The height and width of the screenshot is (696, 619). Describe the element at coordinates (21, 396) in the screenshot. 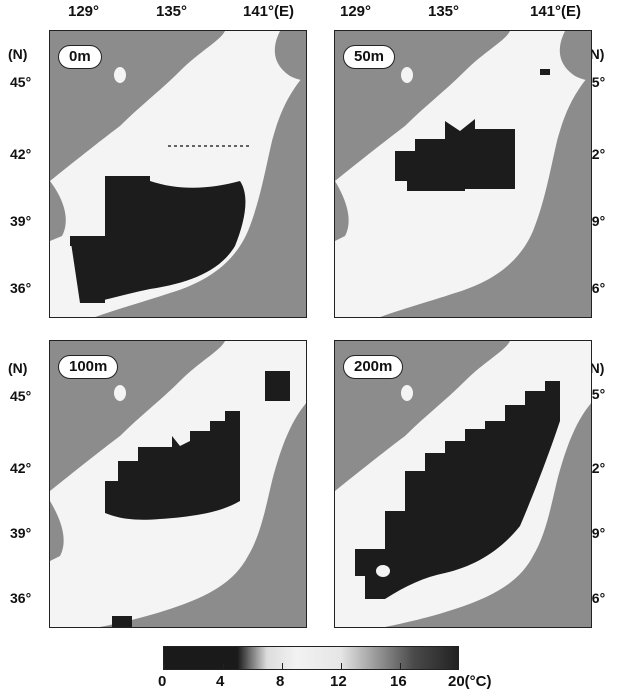

I see `lat-label-45-bottom-left: 45°` at that location.